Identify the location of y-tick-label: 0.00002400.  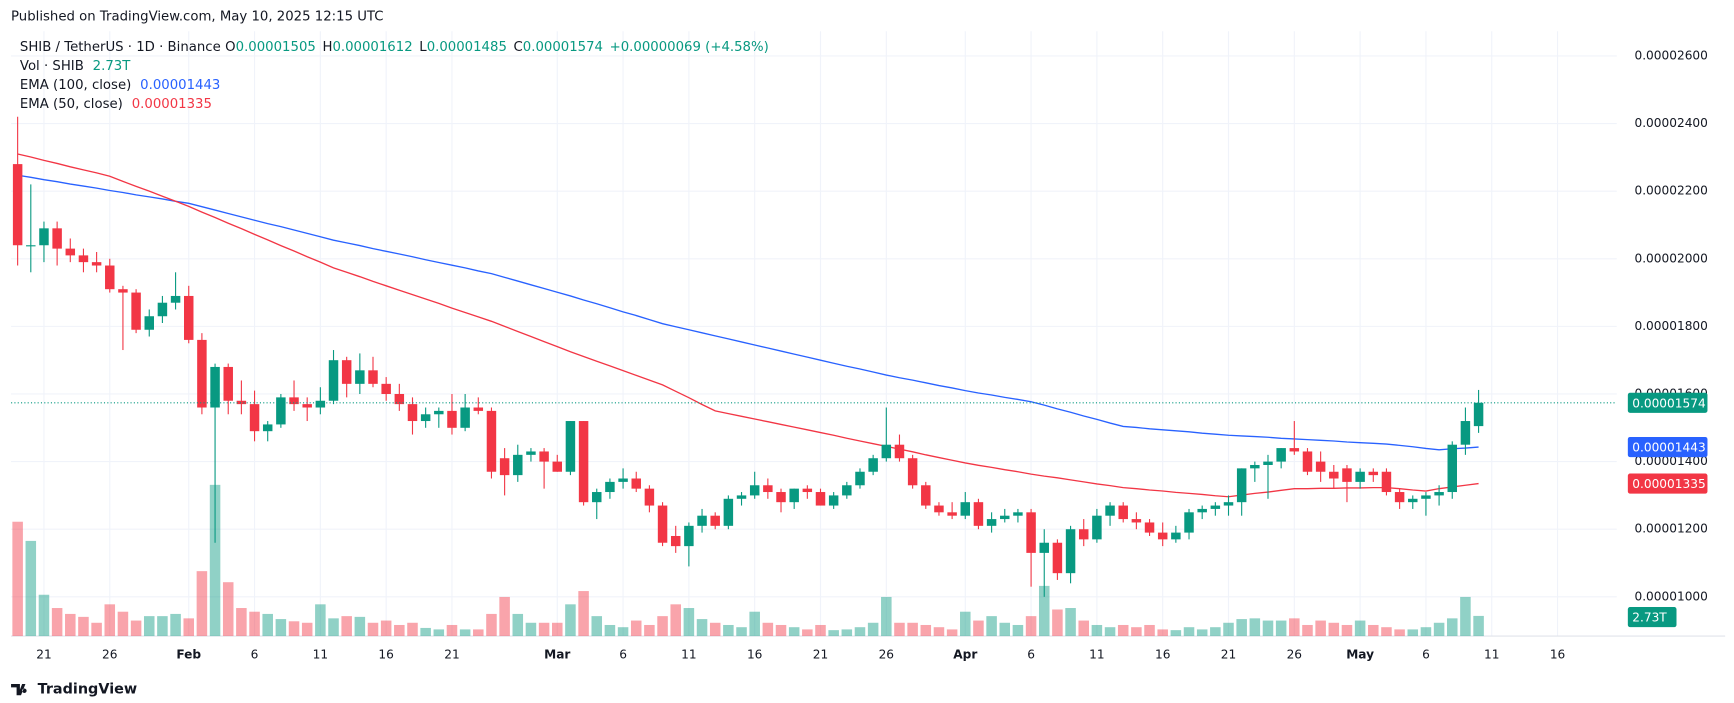
(1670, 123).